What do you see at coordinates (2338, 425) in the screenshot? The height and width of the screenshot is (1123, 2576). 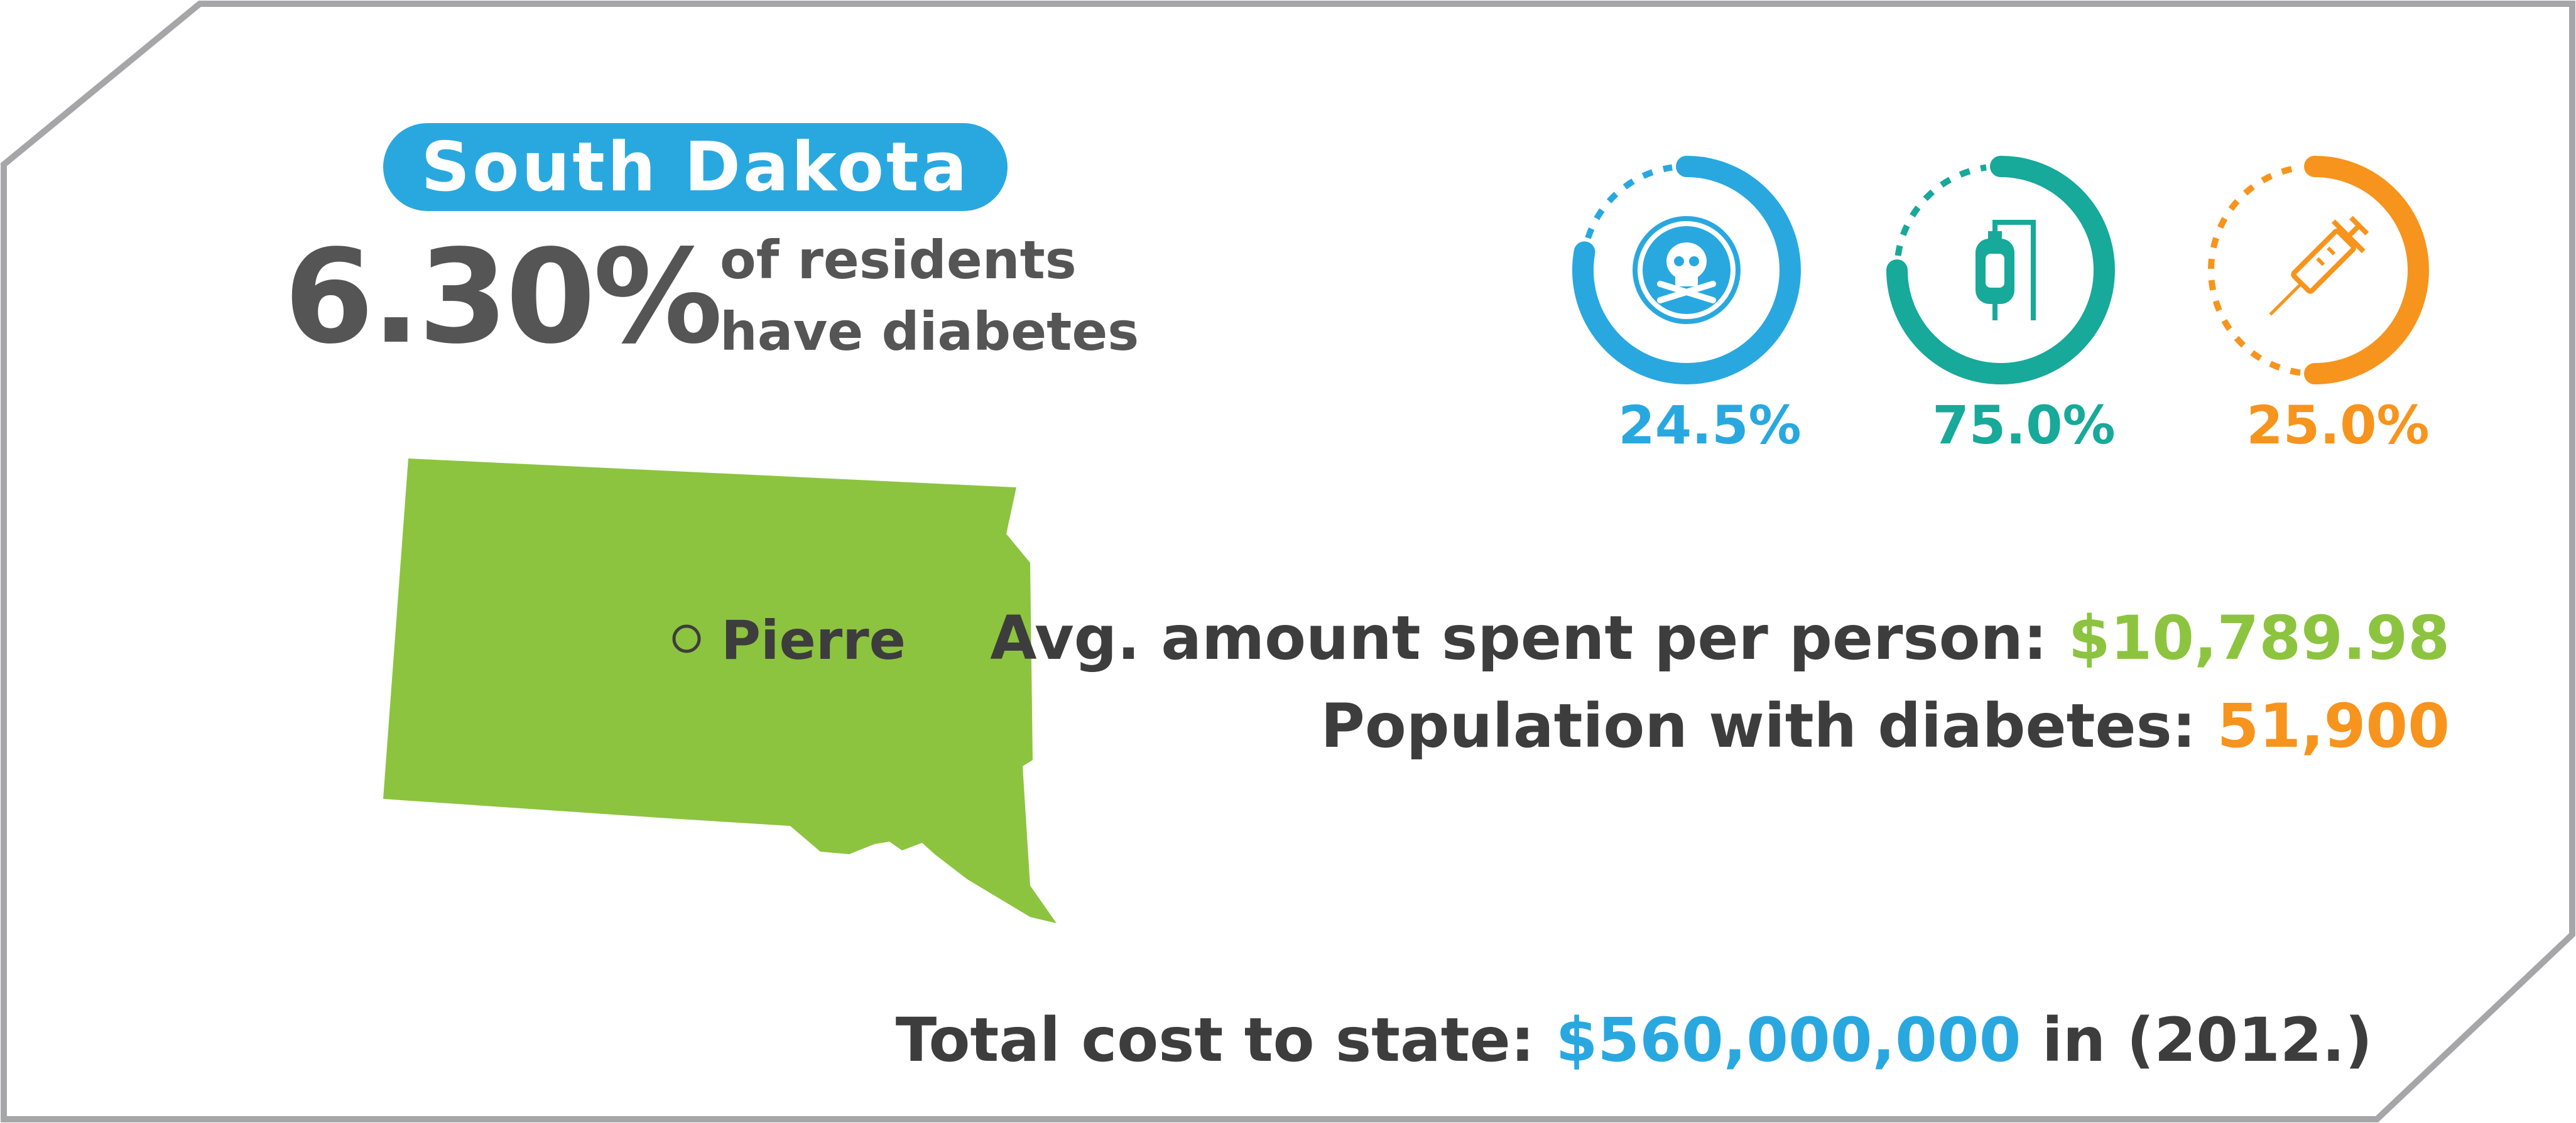 I see `gauge-label-3: 25.0%` at bounding box center [2338, 425].